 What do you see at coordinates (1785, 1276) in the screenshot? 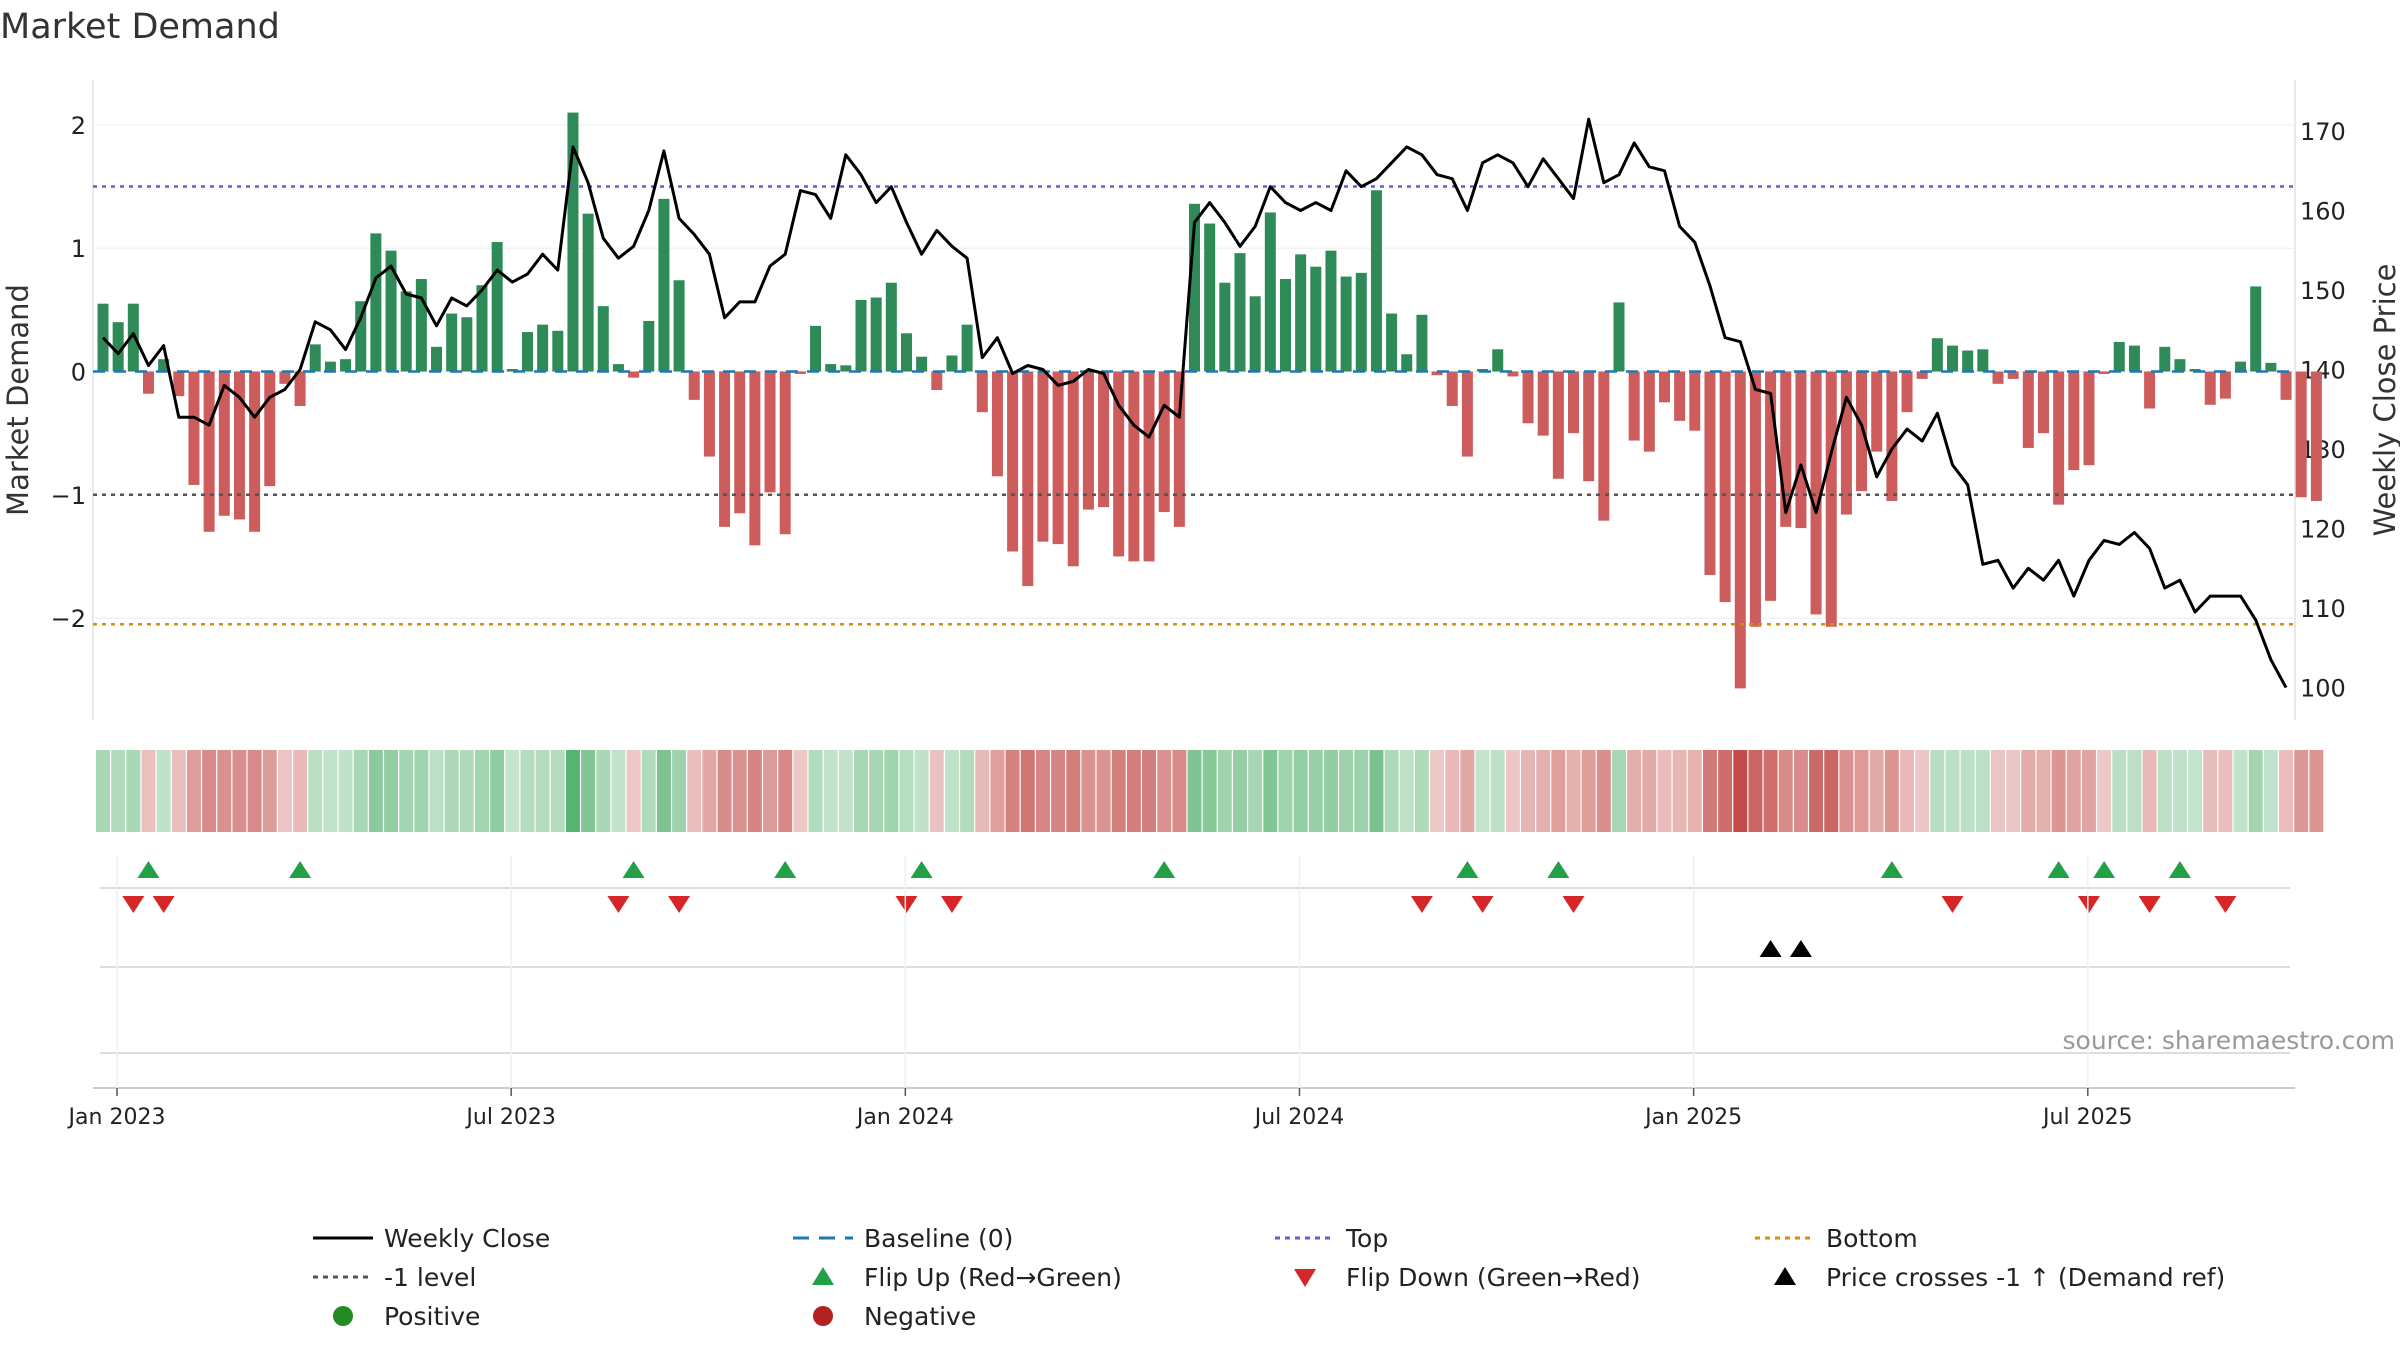
I see `legend-triangle-up-icon` at bounding box center [1785, 1276].